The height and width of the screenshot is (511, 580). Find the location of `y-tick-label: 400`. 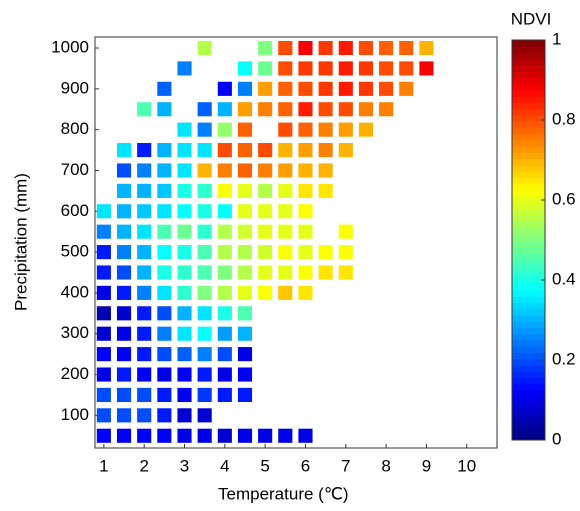

y-tick-label: 400 is located at coordinates (75, 291).